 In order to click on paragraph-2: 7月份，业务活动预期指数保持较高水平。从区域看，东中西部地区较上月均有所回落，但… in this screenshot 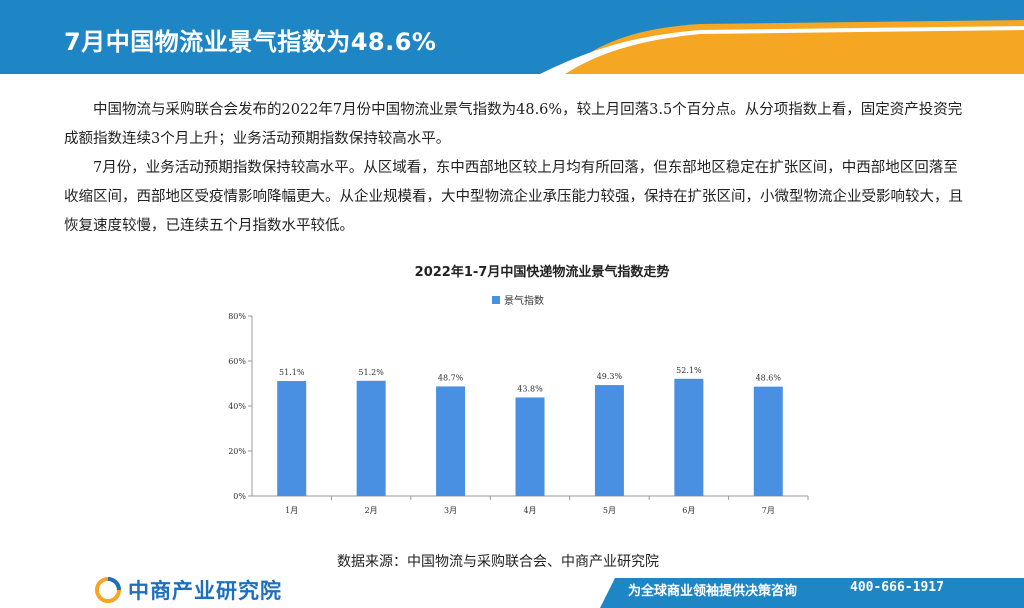, I will do `click(513, 197)`.